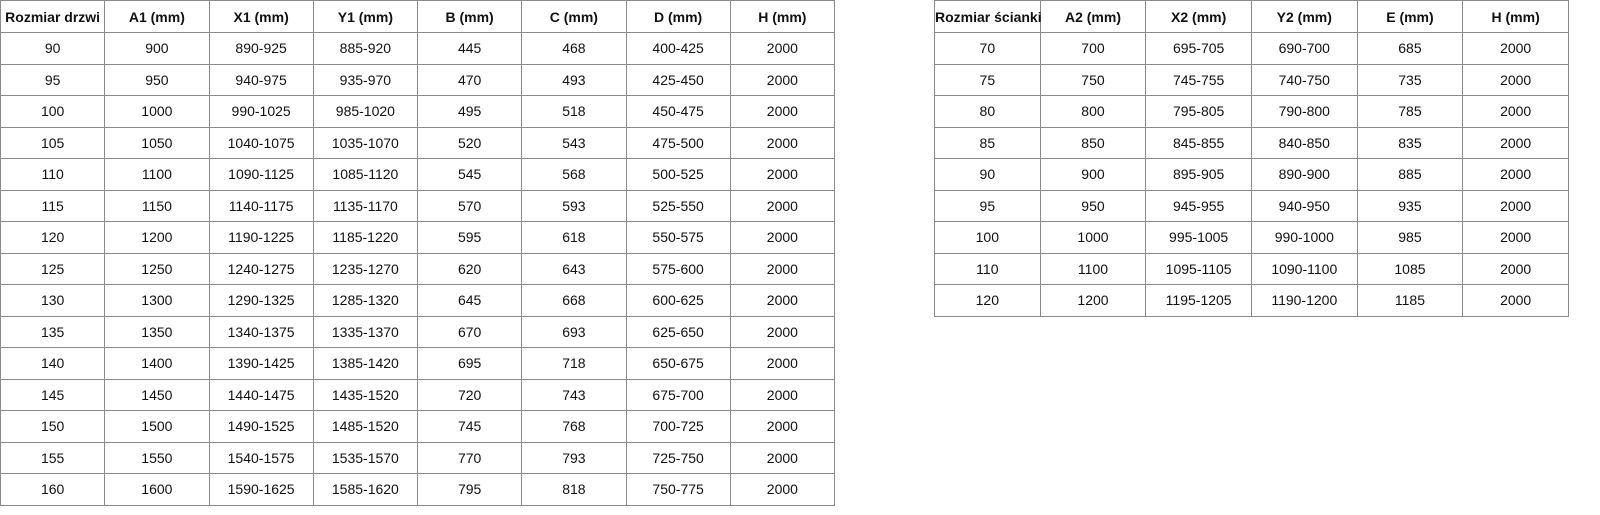  What do you see at coordinates (678, 16) in the screenshot?
I see `column-header: D (mm)` at bounding box center [678, 16].